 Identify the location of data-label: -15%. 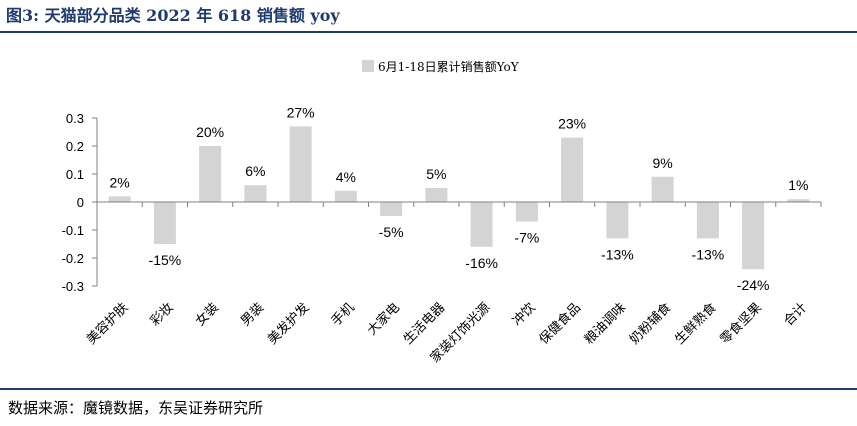
(165, 260).